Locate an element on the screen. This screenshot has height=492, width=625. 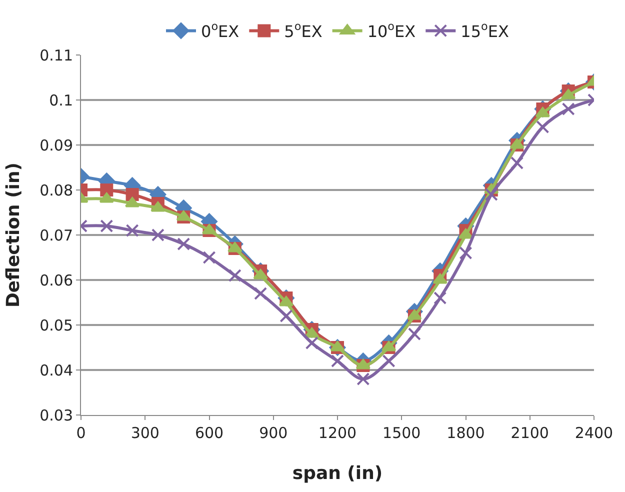
legend-label: 15$^{o}$EX is located at coordinates (484, 30).